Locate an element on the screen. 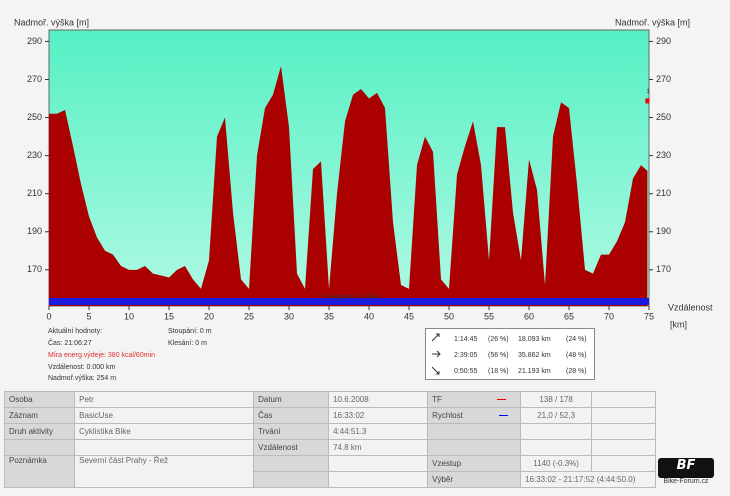  x-axis-unit: [km] is located at coordinates (678, 324).